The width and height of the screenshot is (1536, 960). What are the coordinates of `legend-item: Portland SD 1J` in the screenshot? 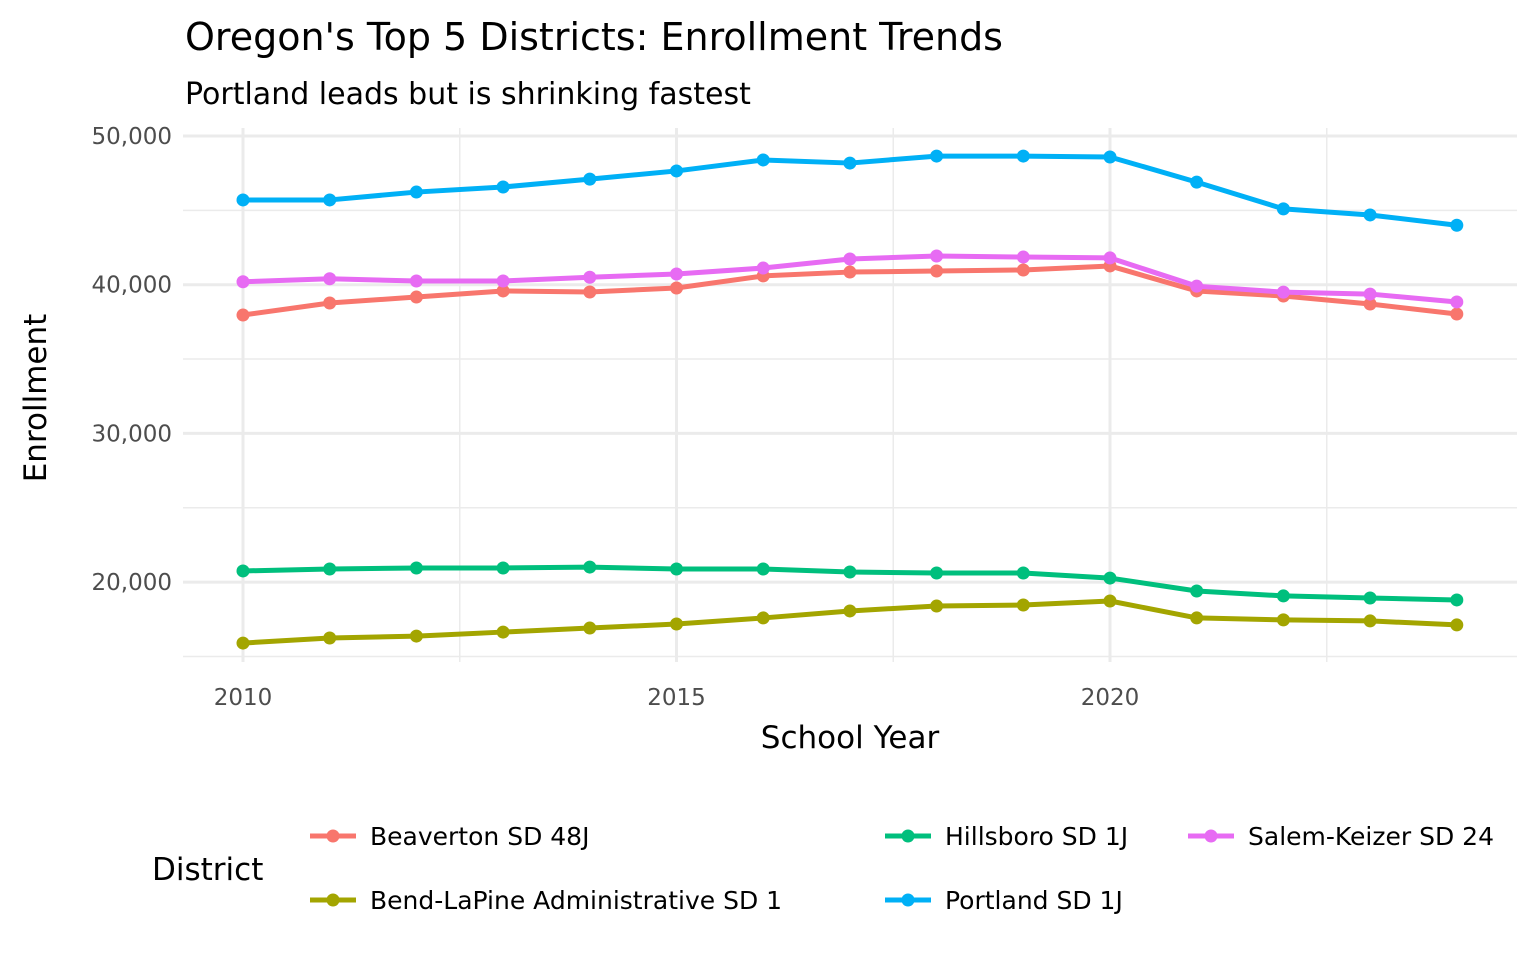 It's located at (1004, 900).